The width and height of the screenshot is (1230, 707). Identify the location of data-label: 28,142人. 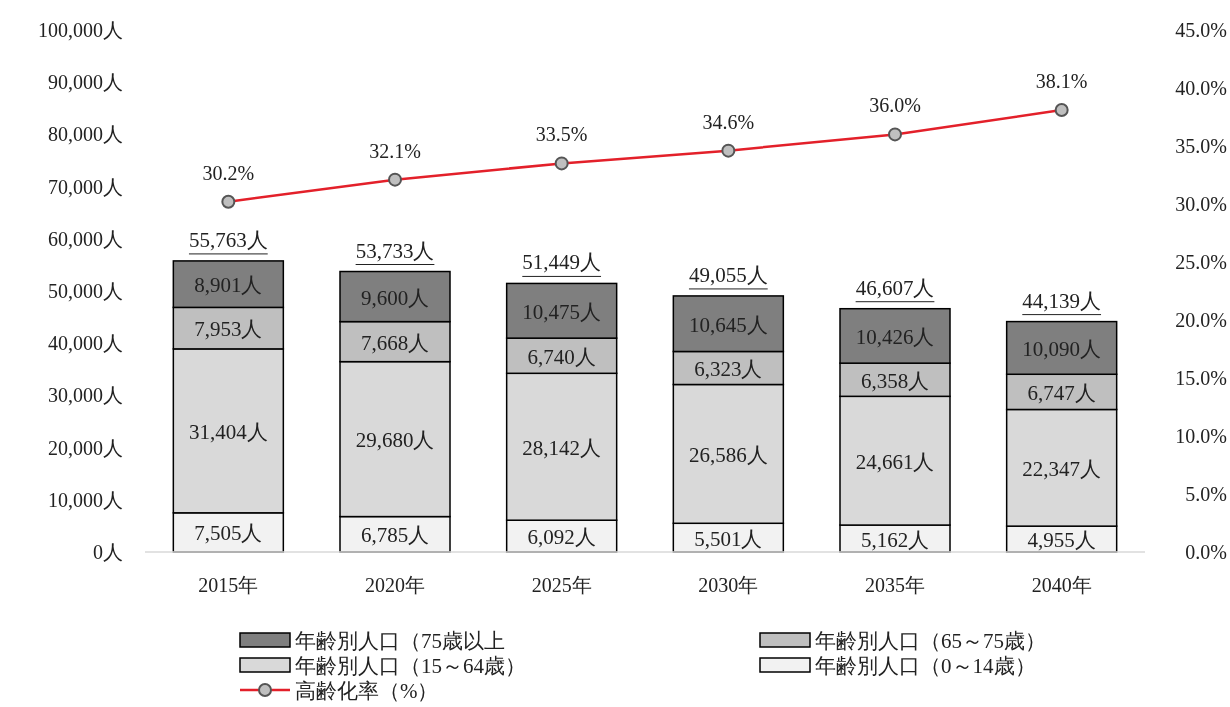
(562, 447).